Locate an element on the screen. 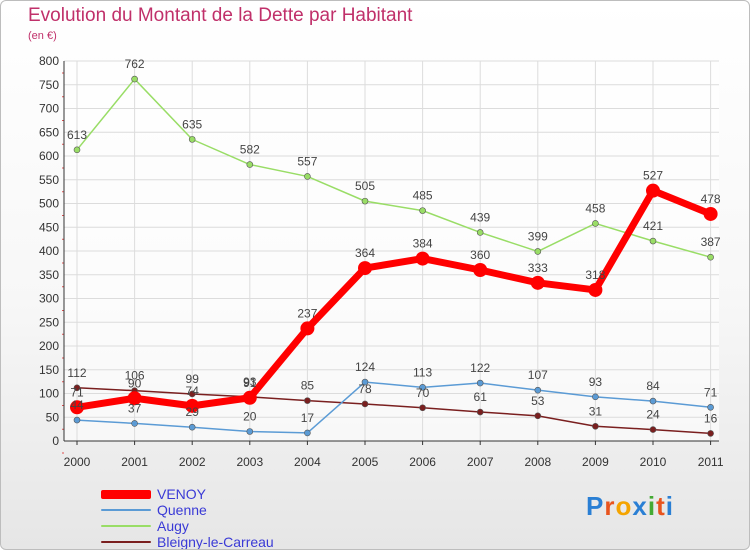 The height and width of the screenshot is (550, 750). data-label-quenne: 107 is located at coordinates (538, 375).